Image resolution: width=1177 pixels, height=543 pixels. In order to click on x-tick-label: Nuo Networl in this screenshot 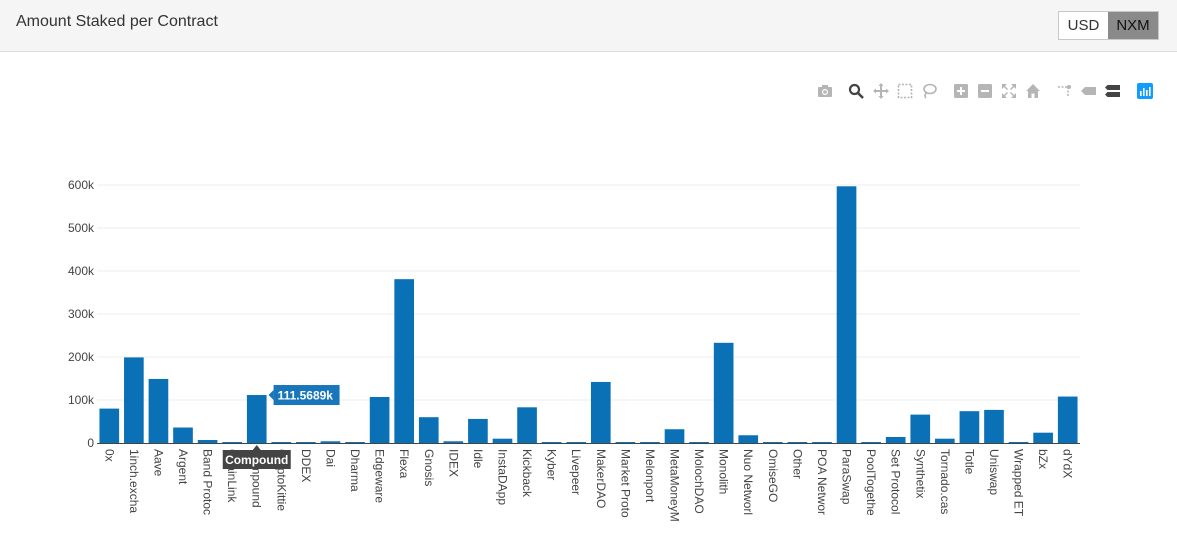, I will do `click(748, 482)`.